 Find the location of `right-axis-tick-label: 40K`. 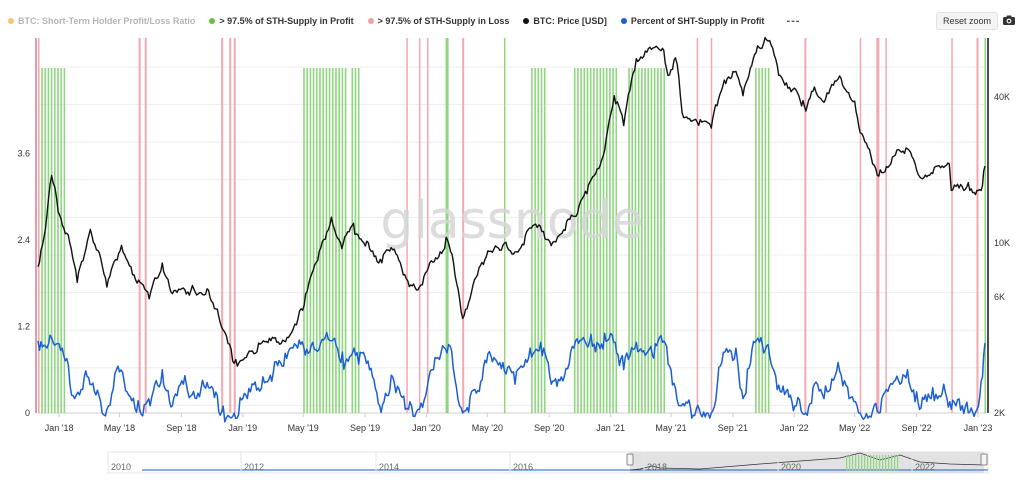

right-axis-tick-label: 40K is located at coordinates (1002, 97).